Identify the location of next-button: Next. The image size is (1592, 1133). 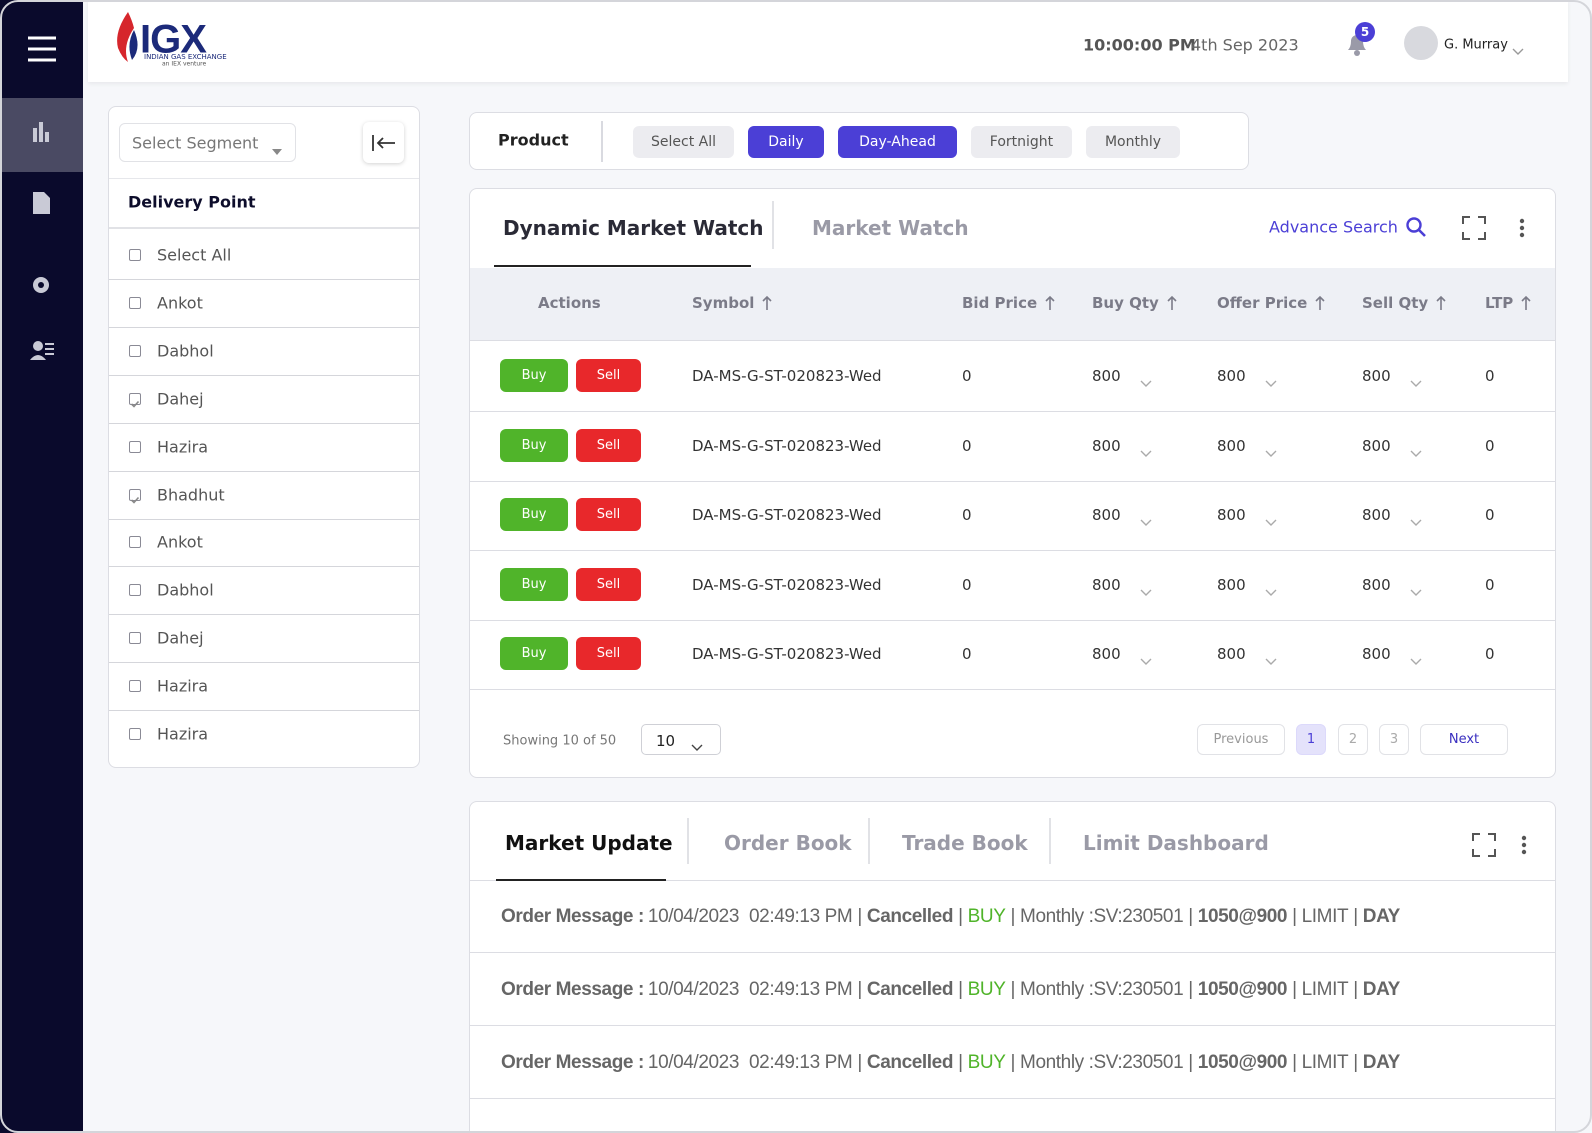
(1464, 739).